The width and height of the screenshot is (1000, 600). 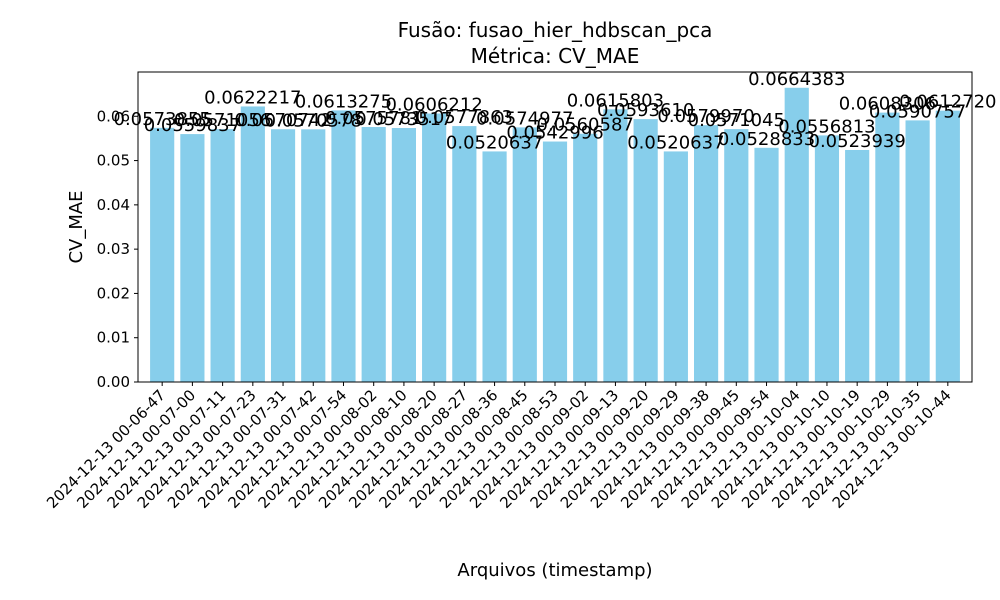 I want to click on data-label: 0.0664383, so click(x=796, y=79).